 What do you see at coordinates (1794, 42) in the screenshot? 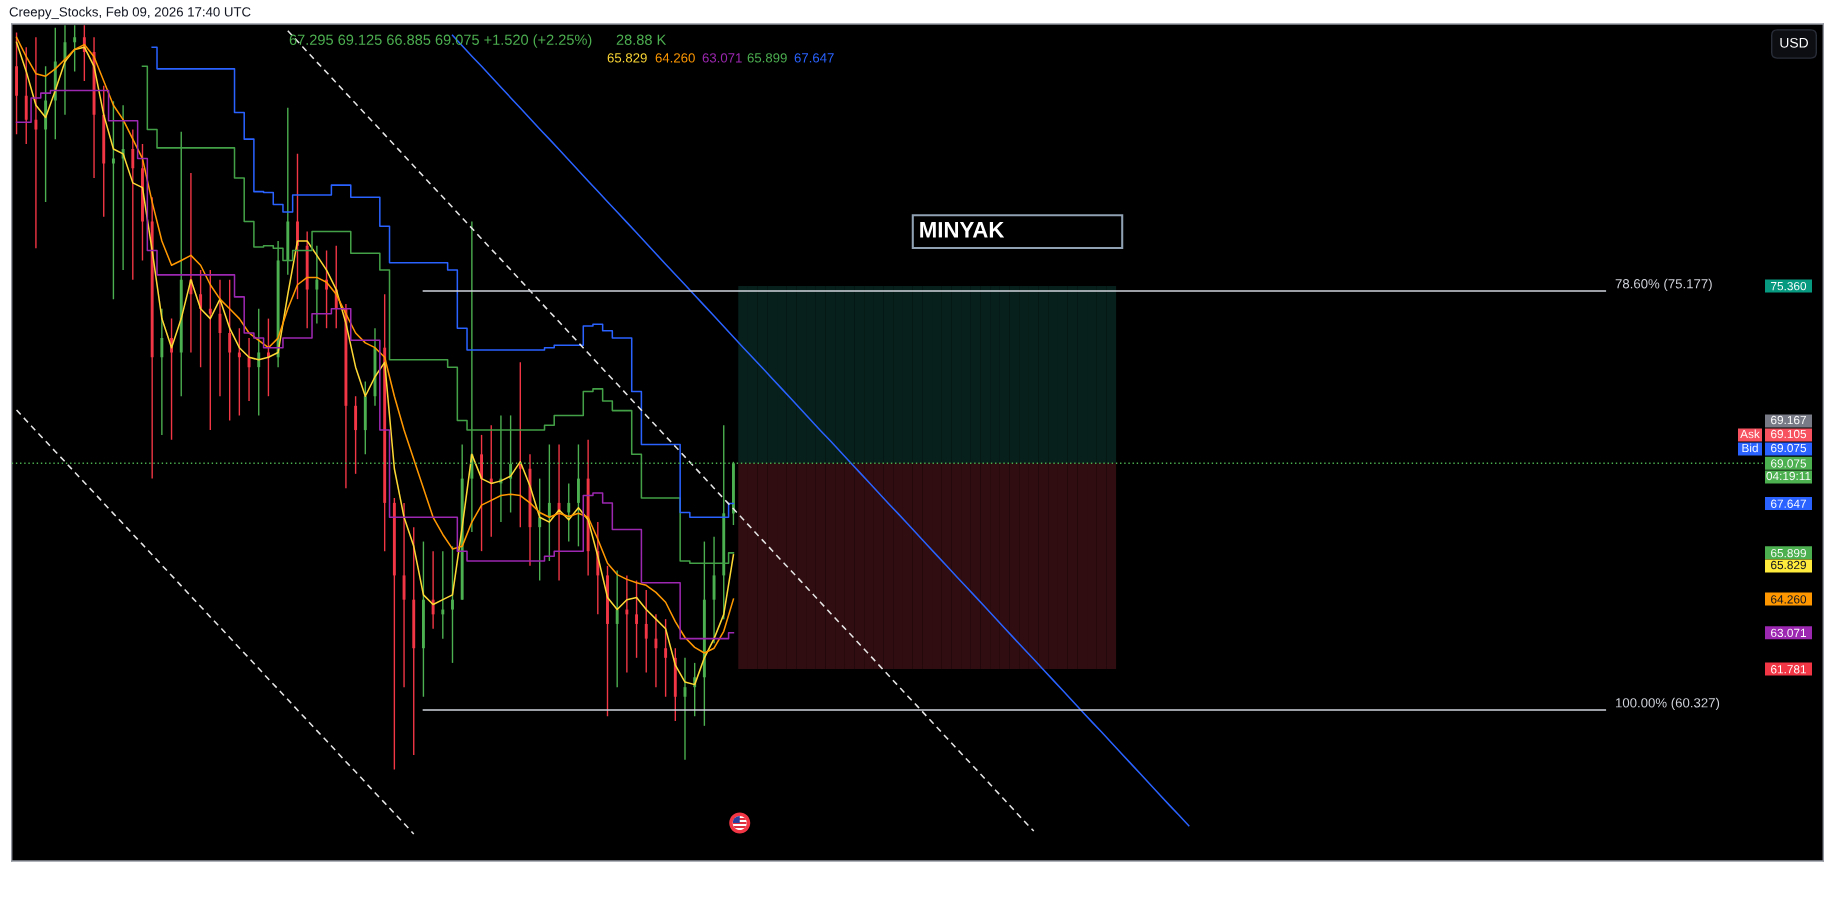
I see `annotation: USD` at bounding box center [1794, 42].